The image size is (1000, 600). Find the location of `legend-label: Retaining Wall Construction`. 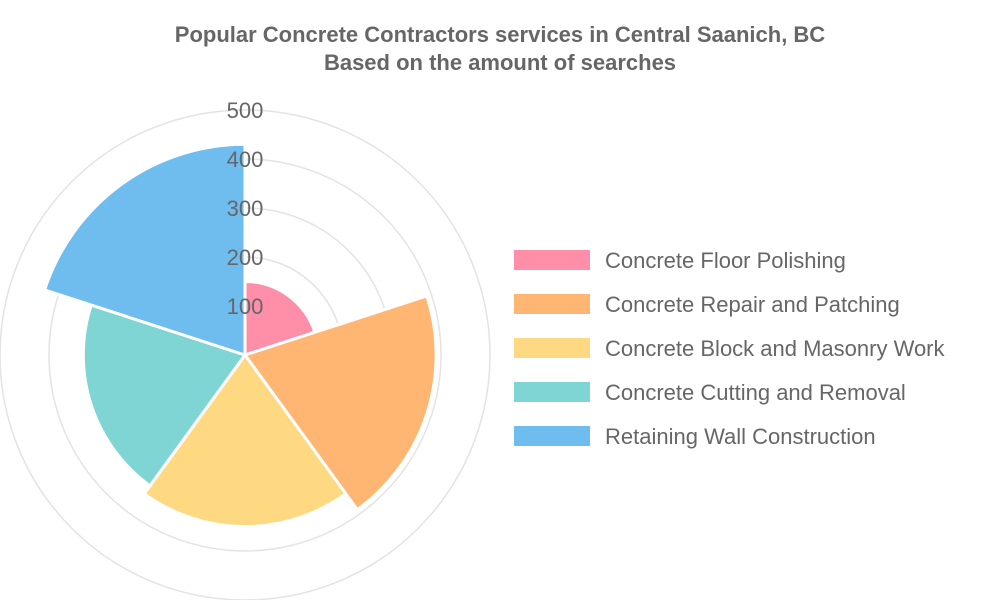

legend-label: Retaining Wall Construction is located at coordinates (740, 436).